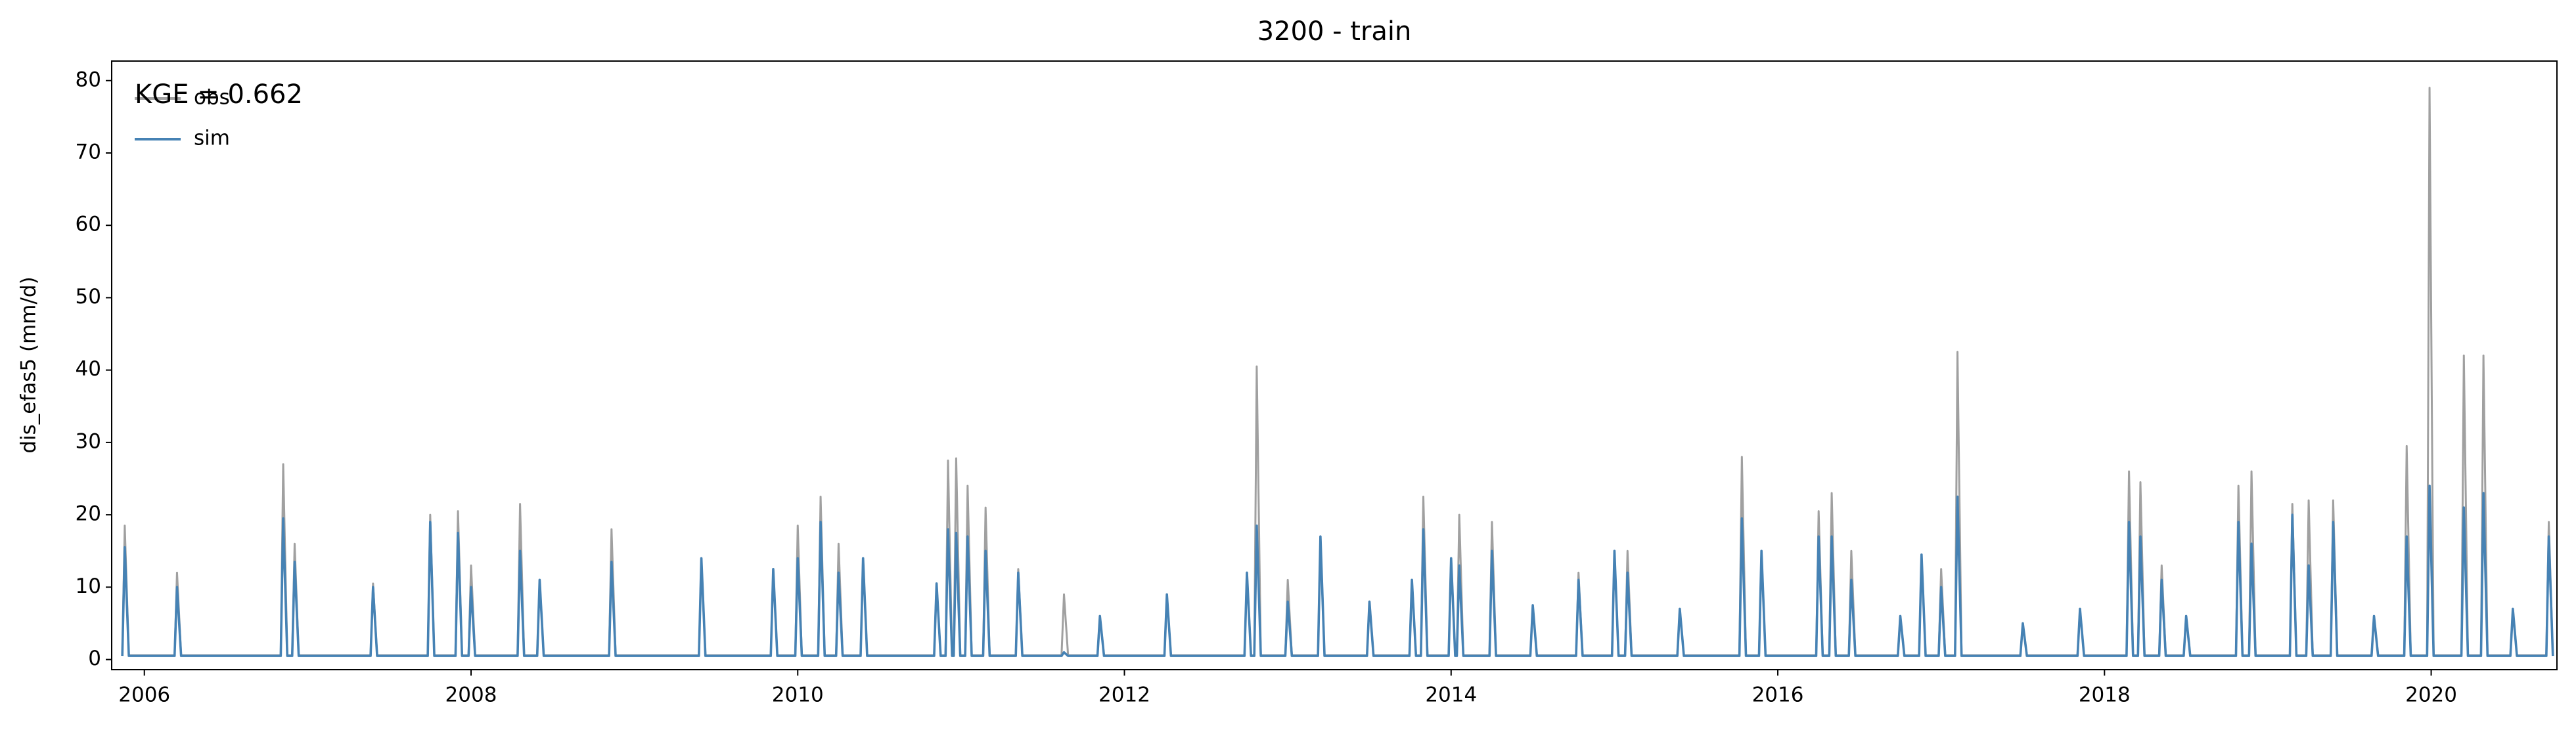 The height and width of the screenshot is (734, 2576). Describe the element at coordinates (1778, 695) in the screenshot. I see `x-tick-label: 2016` at that location.